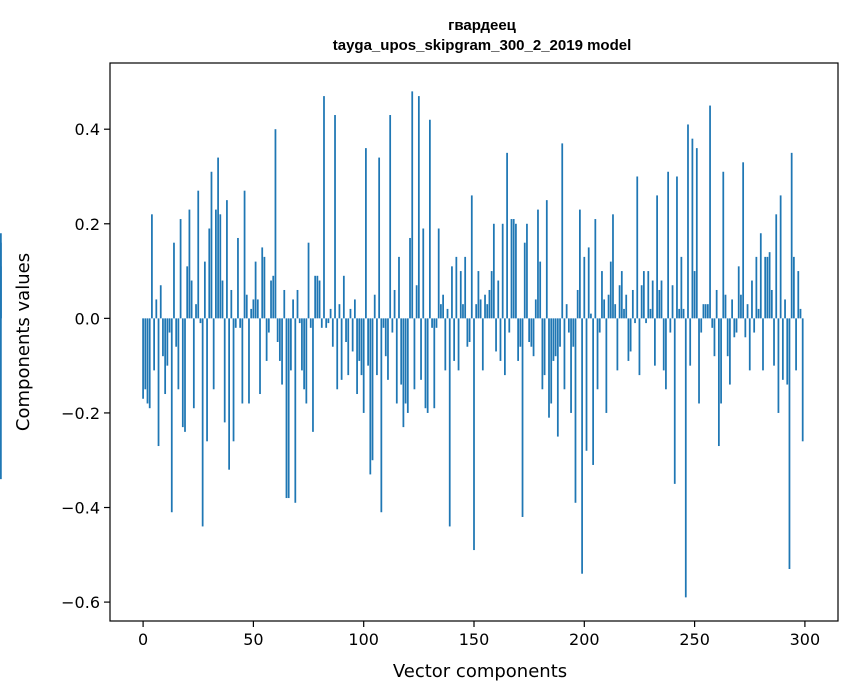  What do you see at coordinates (474, 639) in the screenshot?
I see `x-tick-label: 150` at bounding box center [474, 639].